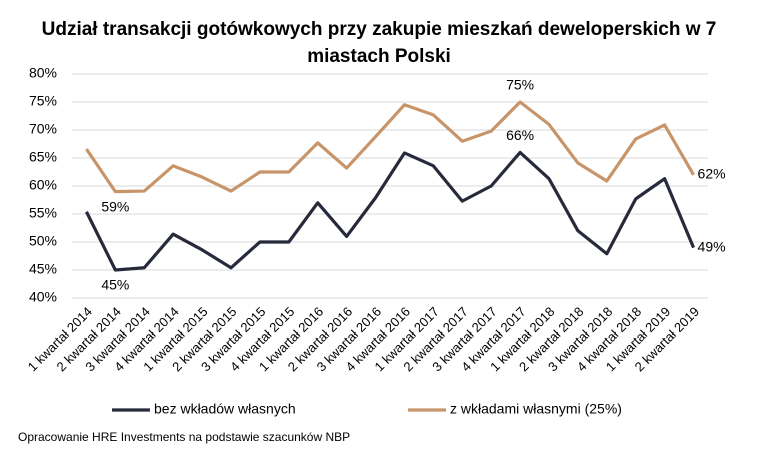  What do you see at coordinates (43, 101) in the screenshot?
I see `y-tick-label: 75%` at bounding box center [43, 101].